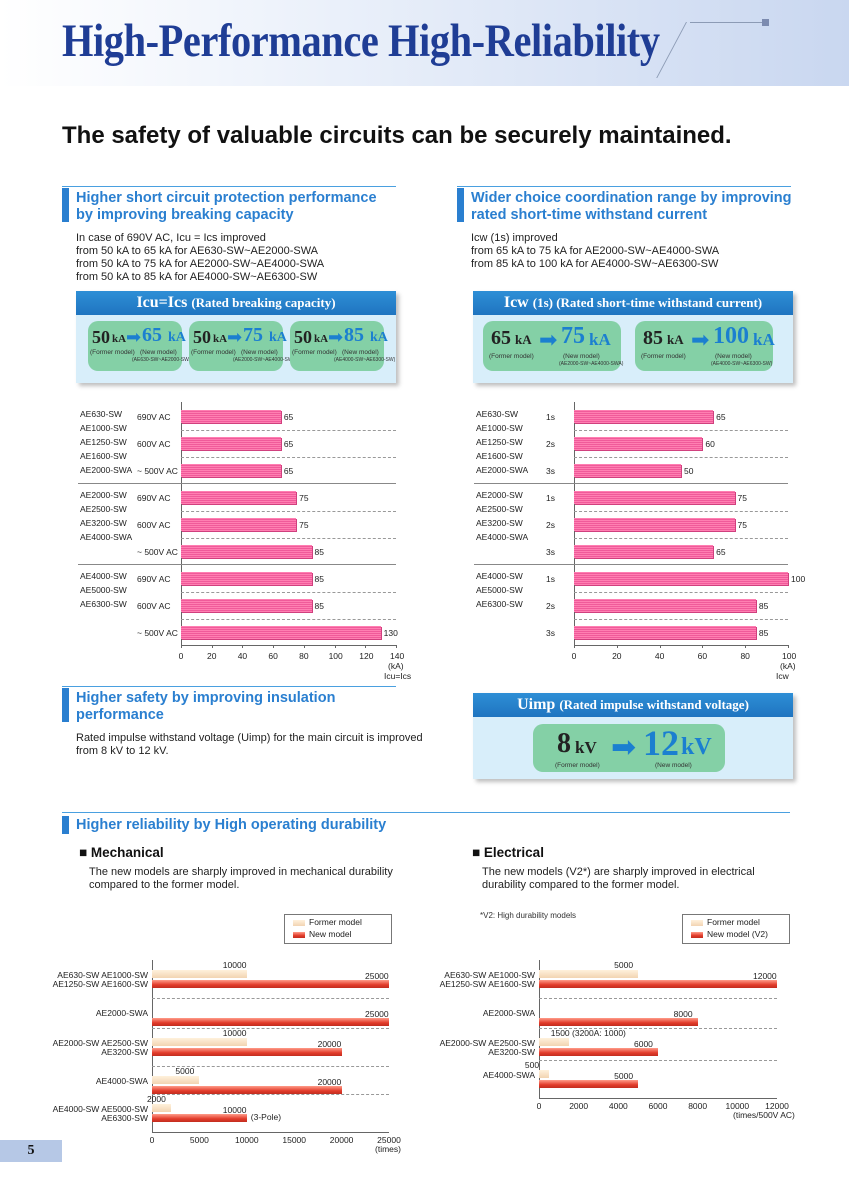 This screenshot has width=849, height=1200. What do you see at coordinates (658, 1106) in the screenshot?
I see `x-tick-label: 6000` at bounding box center [658, 1106].